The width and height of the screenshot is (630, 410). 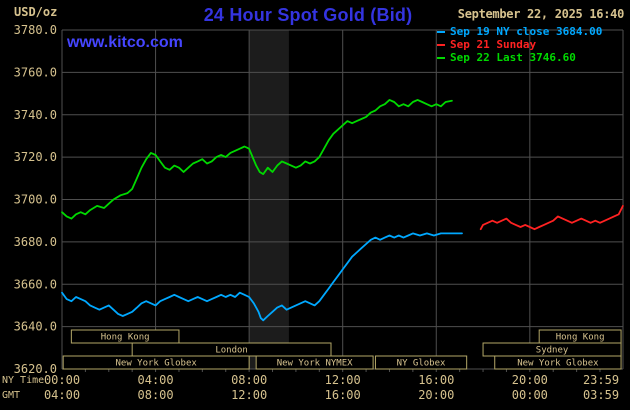 I want to click on x-axis-label-ny: 04:00, so click(x=156, y=380).